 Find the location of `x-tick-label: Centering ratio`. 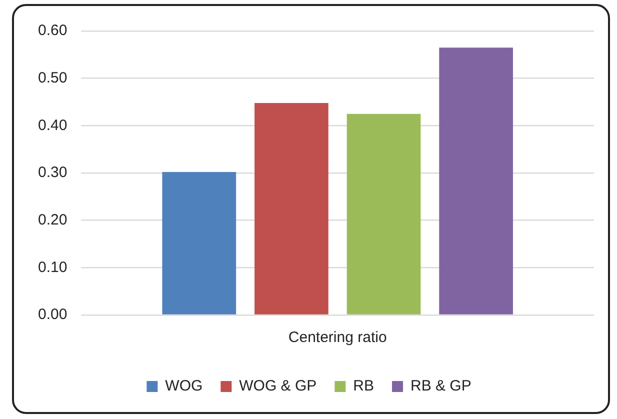

x-tick-label: Centering ratio is located at coordinates (337, 337).